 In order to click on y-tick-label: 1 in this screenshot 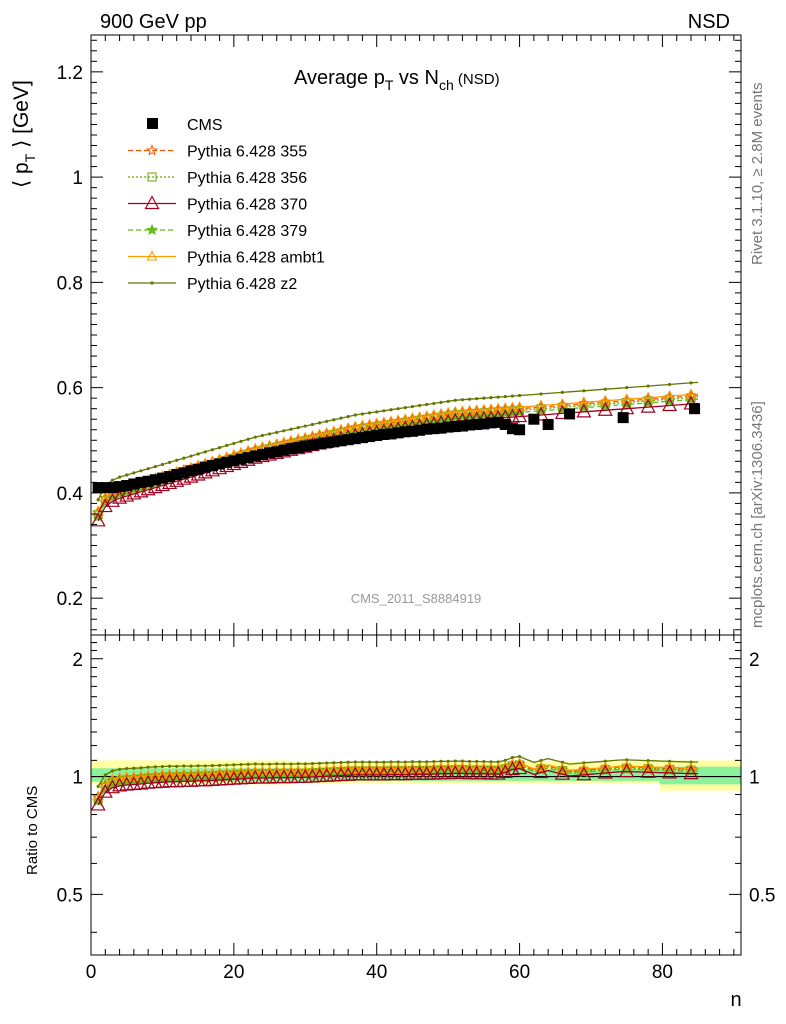, I will do `click(77, 178)`.